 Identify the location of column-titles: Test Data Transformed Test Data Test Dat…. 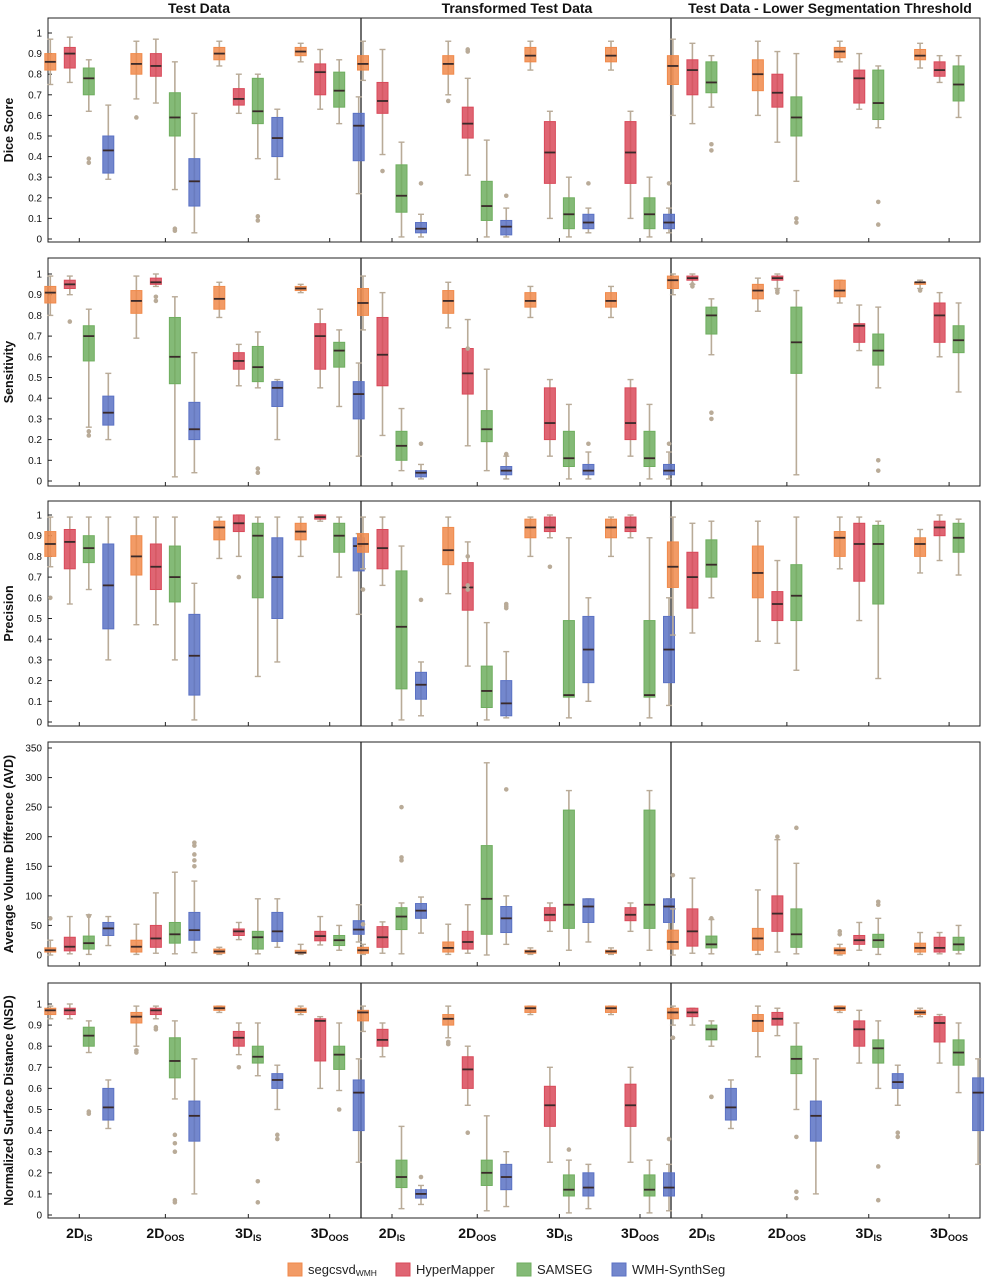
(570, 8).